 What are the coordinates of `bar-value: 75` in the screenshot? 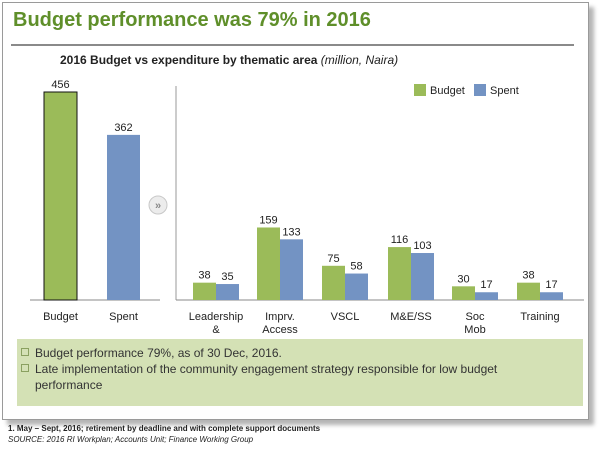 It's located at (333, 259).